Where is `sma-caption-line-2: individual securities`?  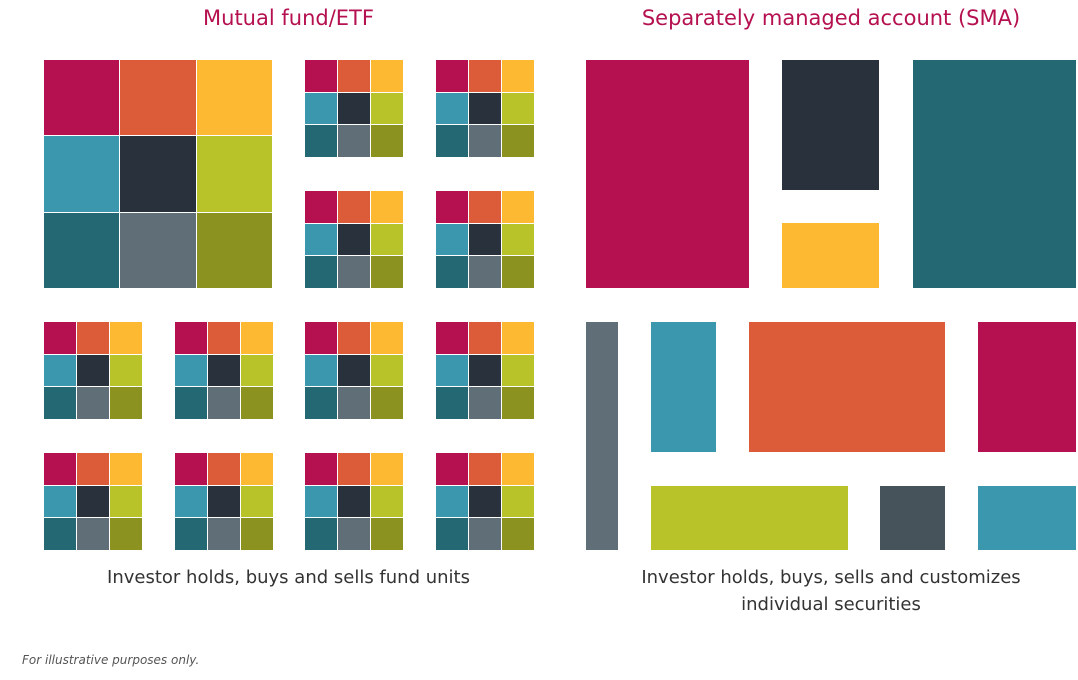
sma-caption-line-2: individual securities is located at coordinates (831, 604).